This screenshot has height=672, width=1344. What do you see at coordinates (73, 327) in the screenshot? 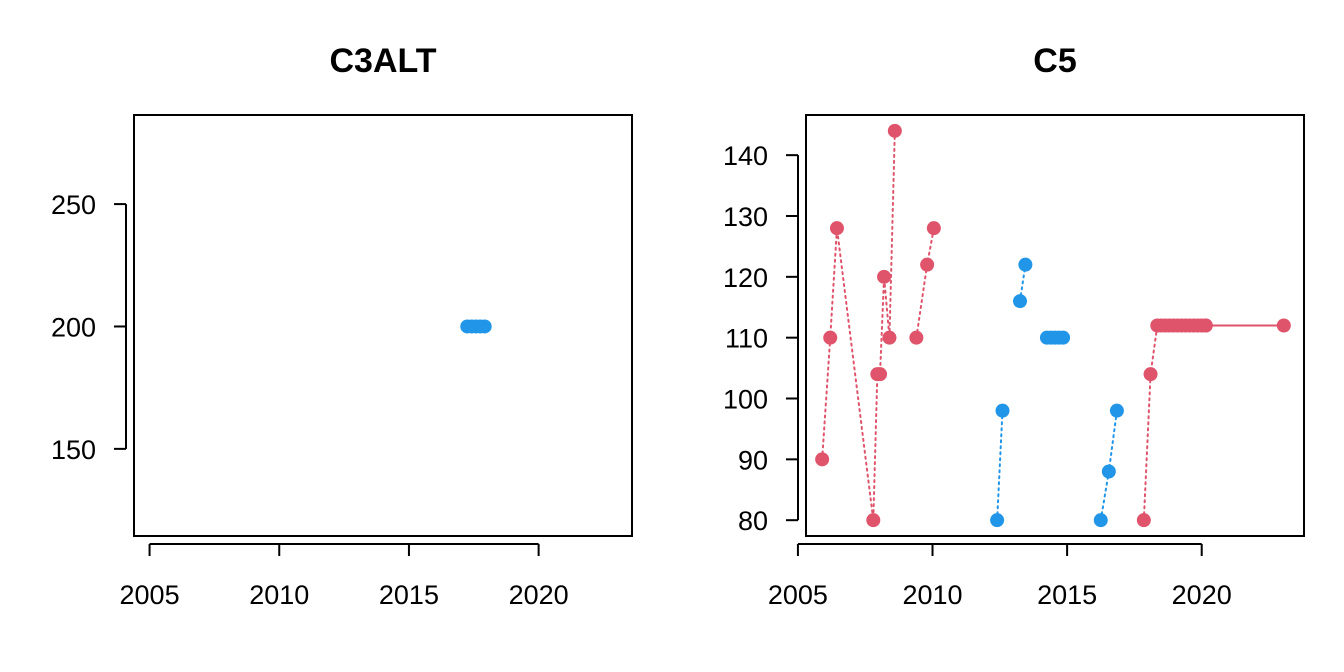
I see `y-tick-label: 200` at bounding box center [73, 327].